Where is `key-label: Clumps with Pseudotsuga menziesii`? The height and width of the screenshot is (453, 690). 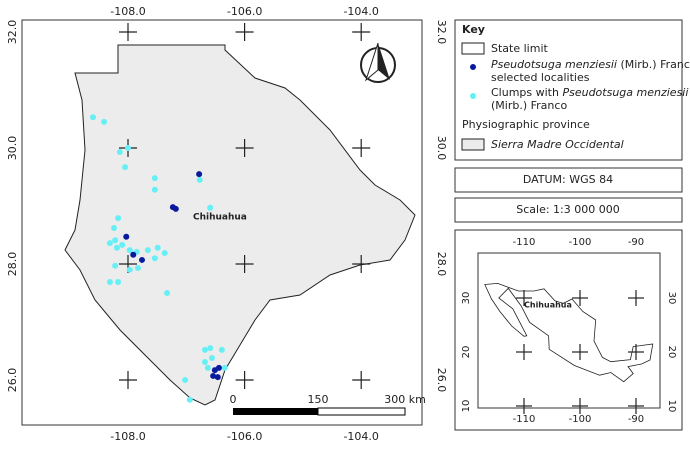 key-label: Clumps with Pseudotsuga menziesii is located at coordinates (589, 92).